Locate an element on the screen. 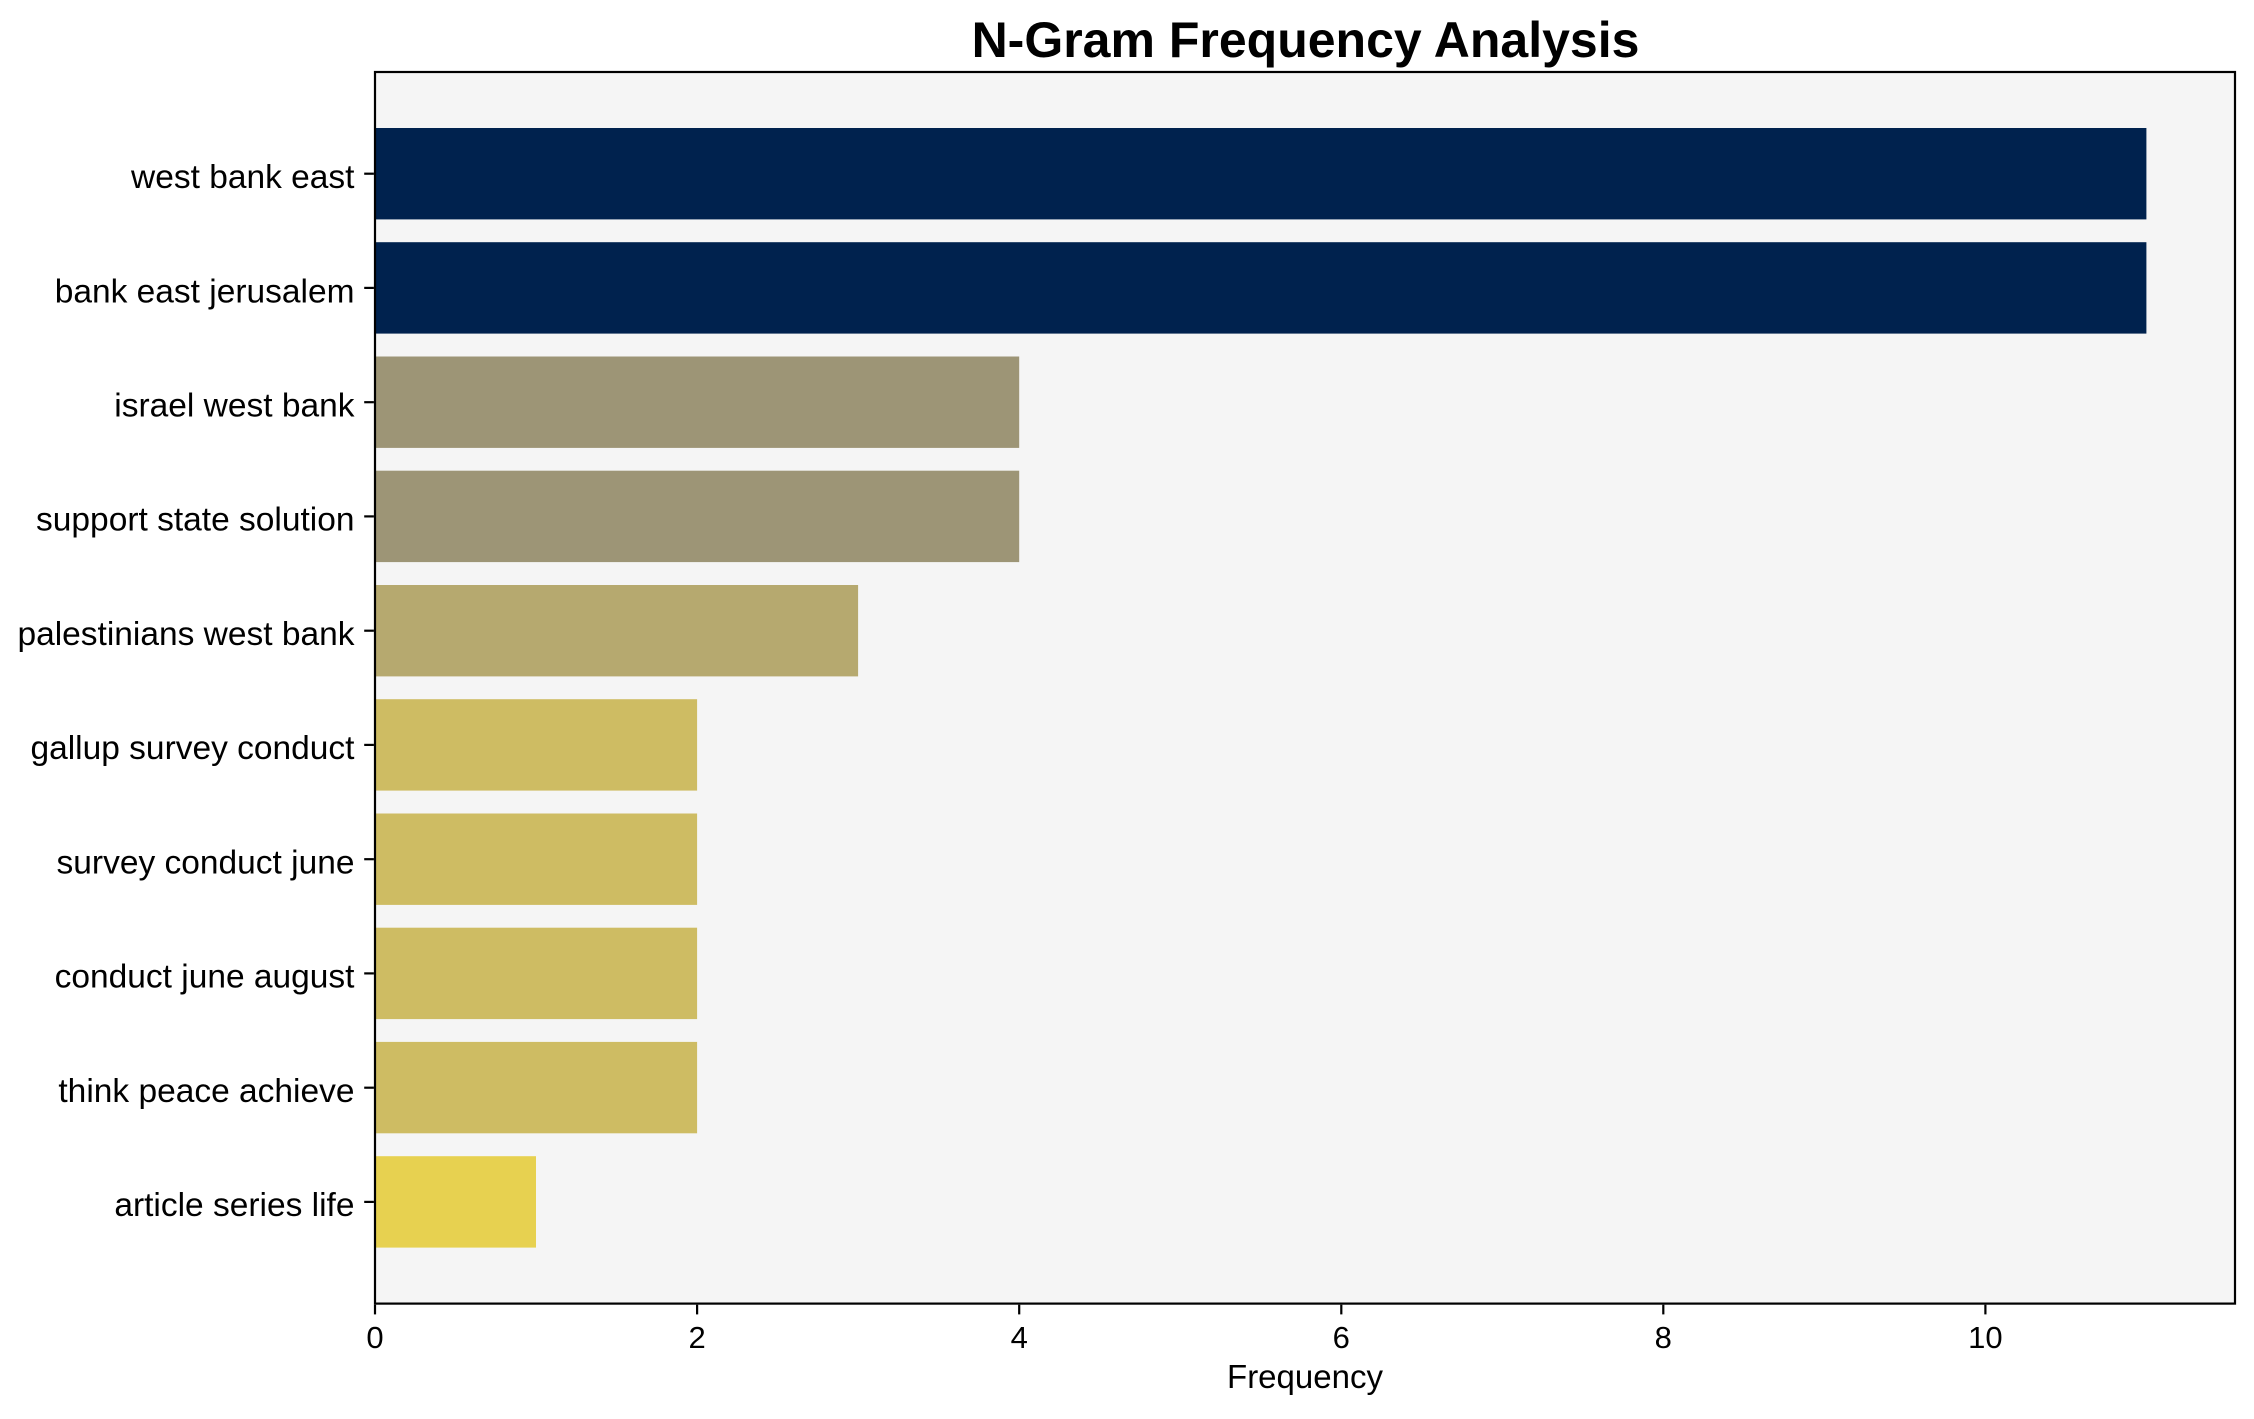 Image resolution: width=2254 pixels, height=1419 pixels. svg-text: bank east jerusalem is located at coordinates (205, 291).